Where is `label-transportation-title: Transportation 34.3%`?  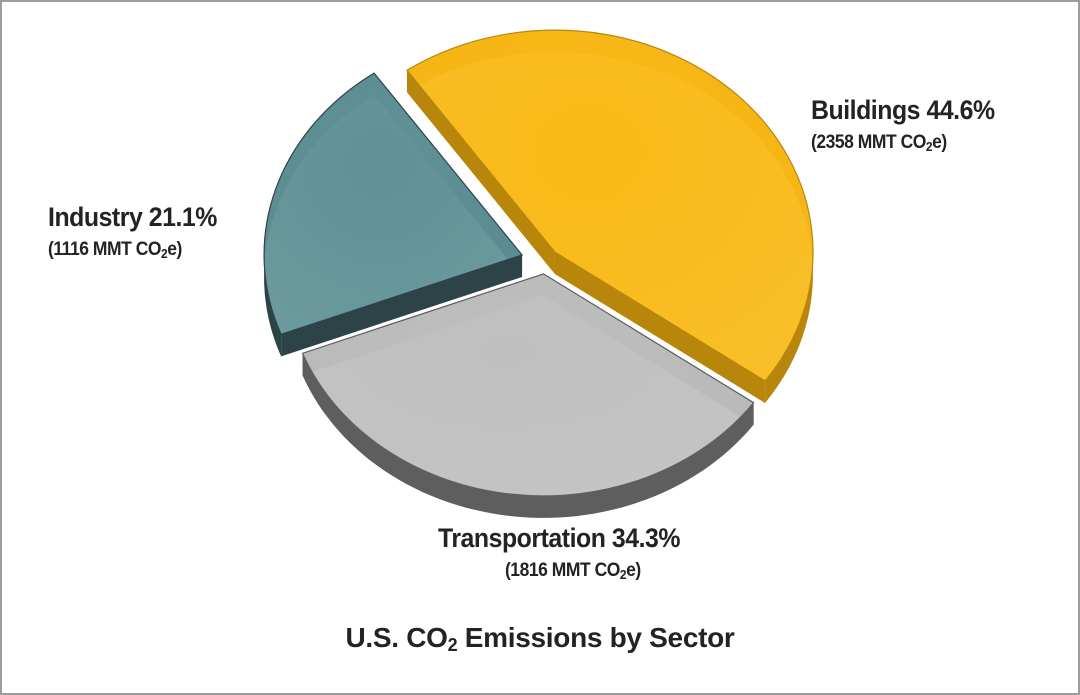
label-transportation-title: Transportation 34.3% is located at coordinates (559, 538).